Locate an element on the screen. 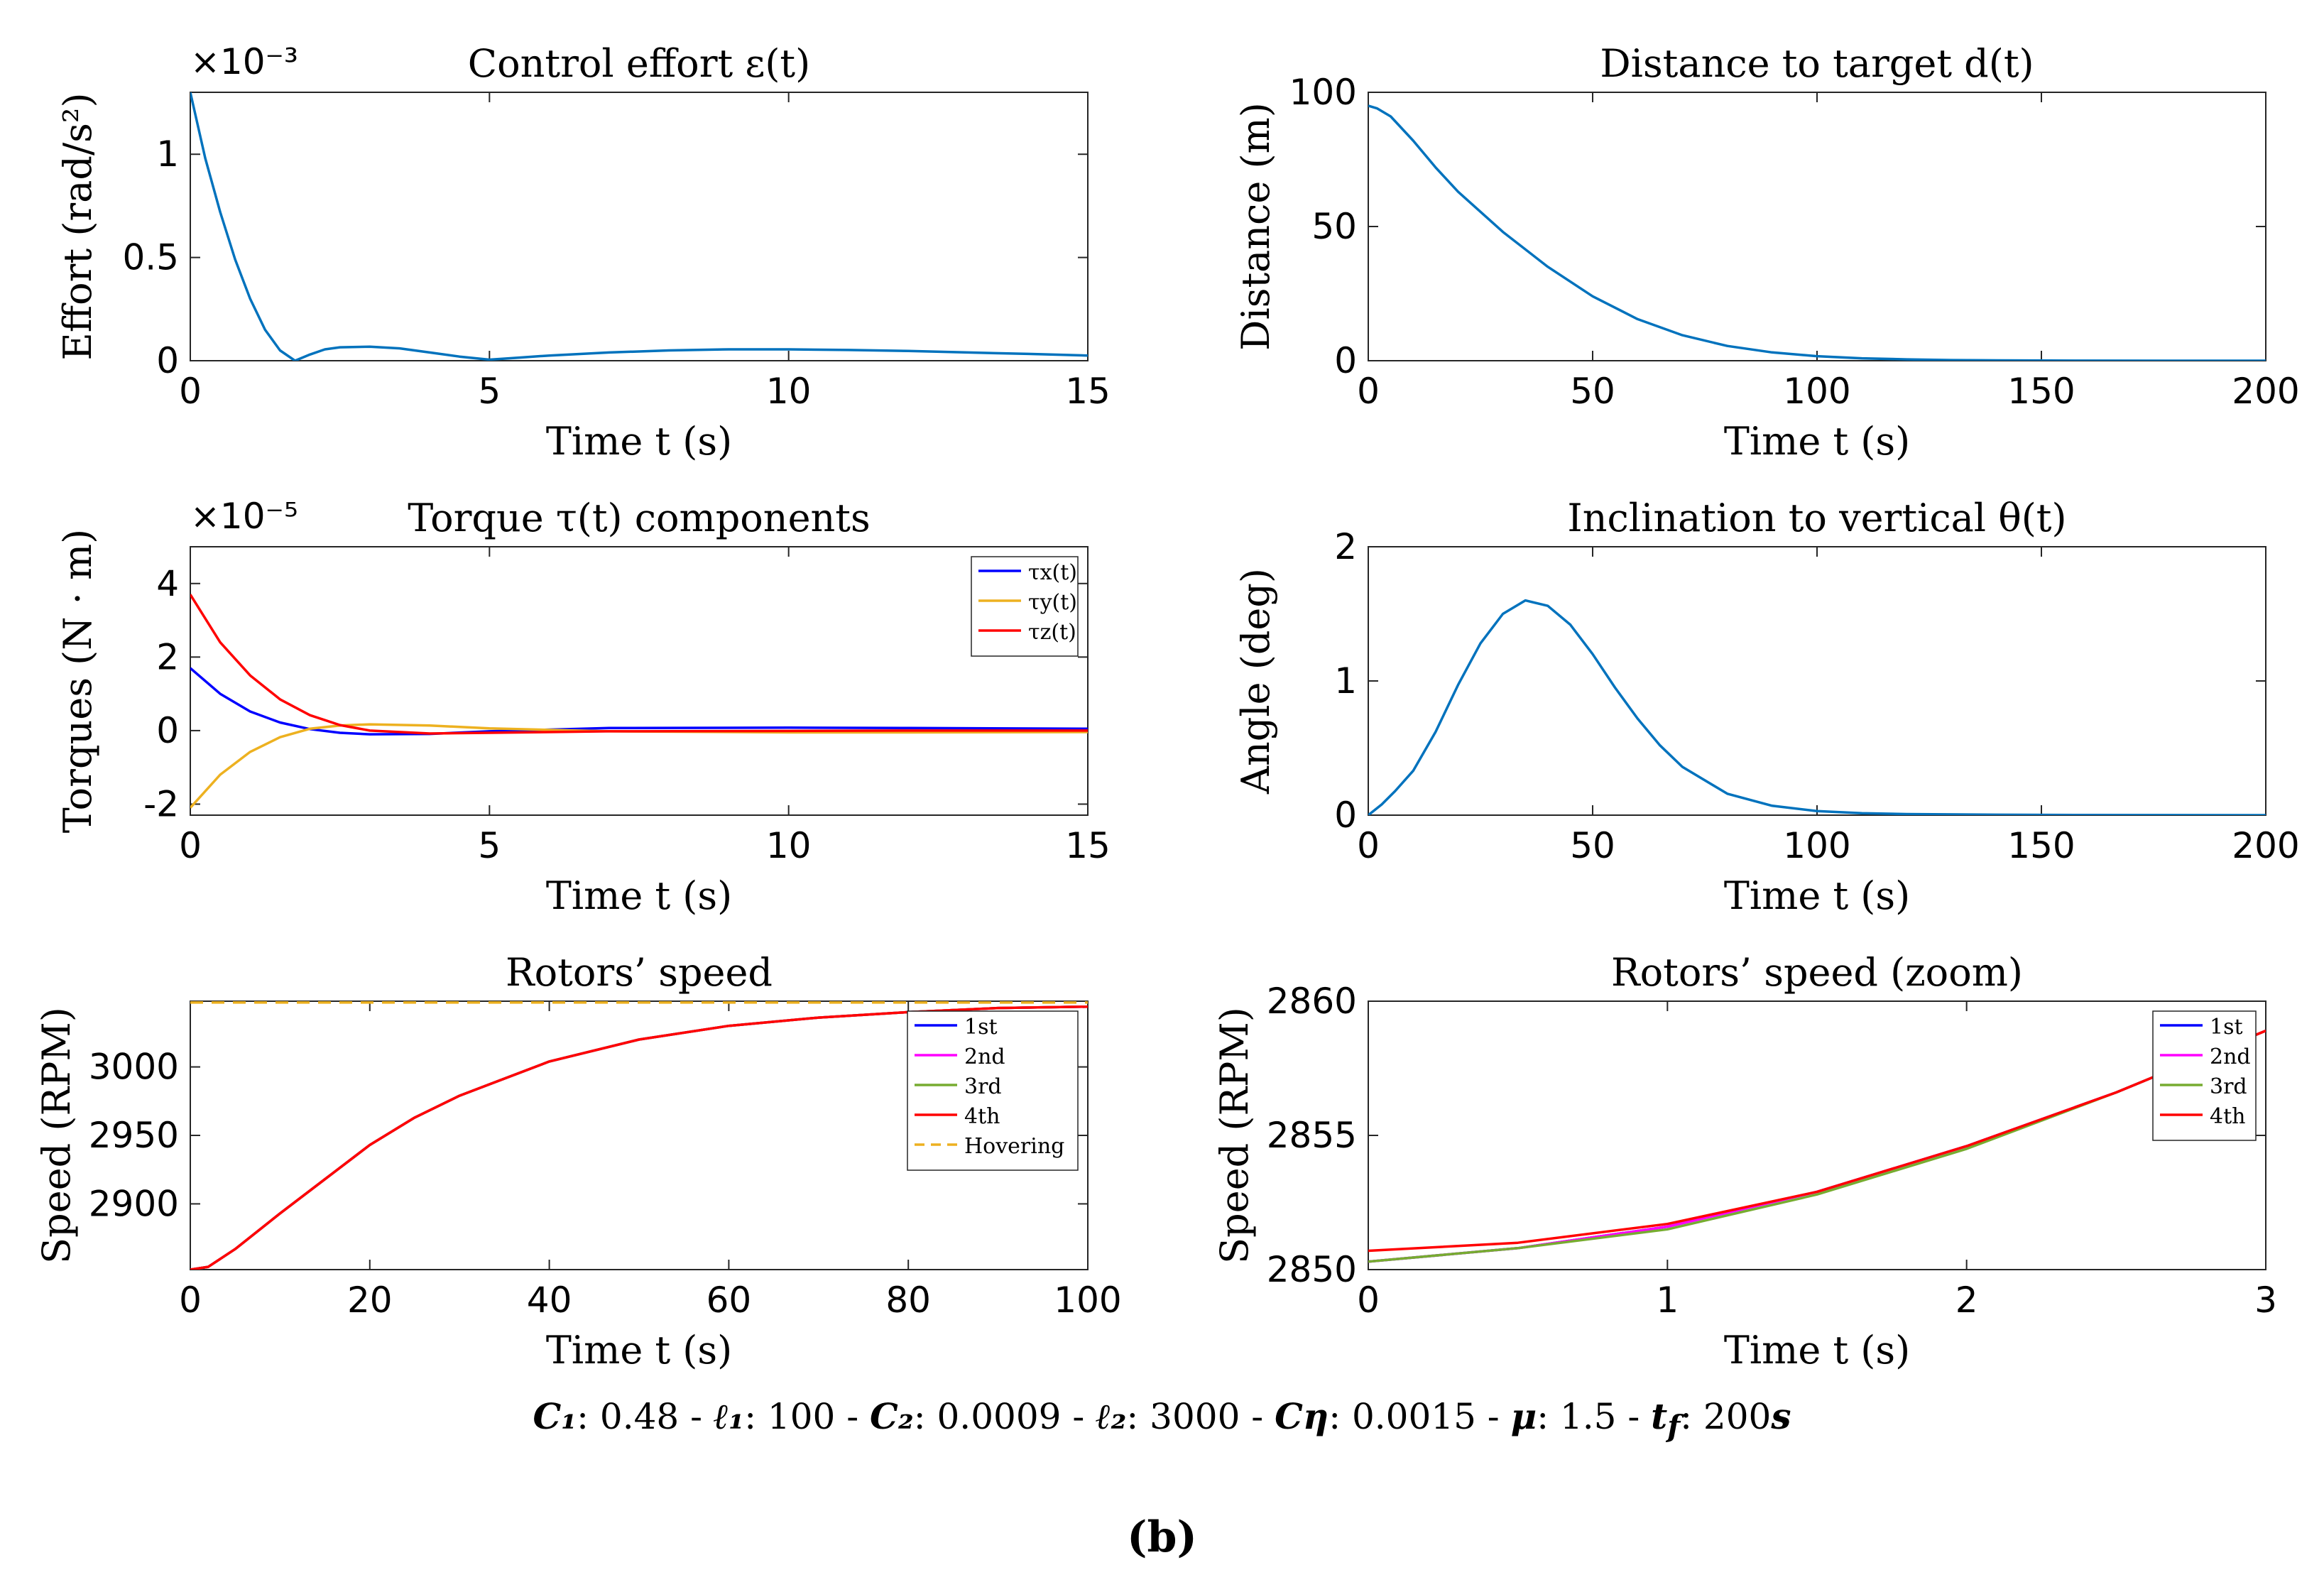 This screenshot has height=1587, width=2324. x-tick-label: 20 is located at coordinates (370, 1300).